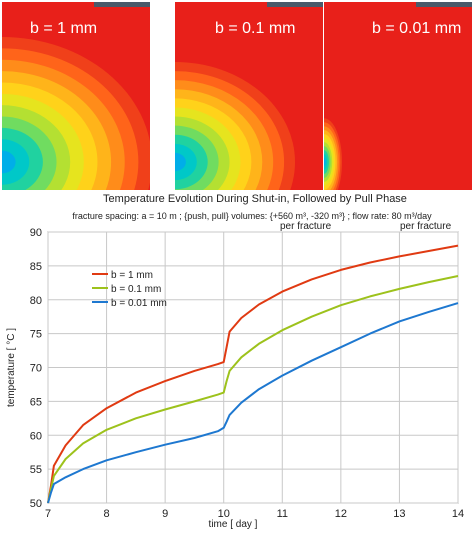 The width and height of the screenshot is (474, 540). I want to click on x-tick-label: 13, so click(399, 514).